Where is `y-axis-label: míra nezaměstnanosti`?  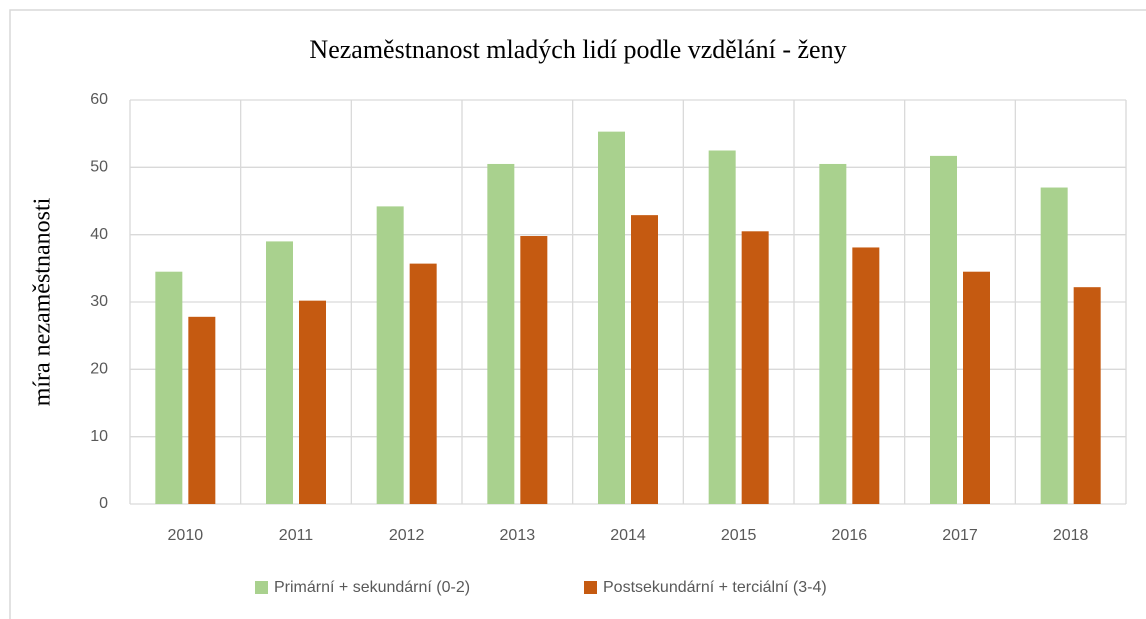 y-axis-label: míra nezaměstnanosti is located at coordinates (43, 301).